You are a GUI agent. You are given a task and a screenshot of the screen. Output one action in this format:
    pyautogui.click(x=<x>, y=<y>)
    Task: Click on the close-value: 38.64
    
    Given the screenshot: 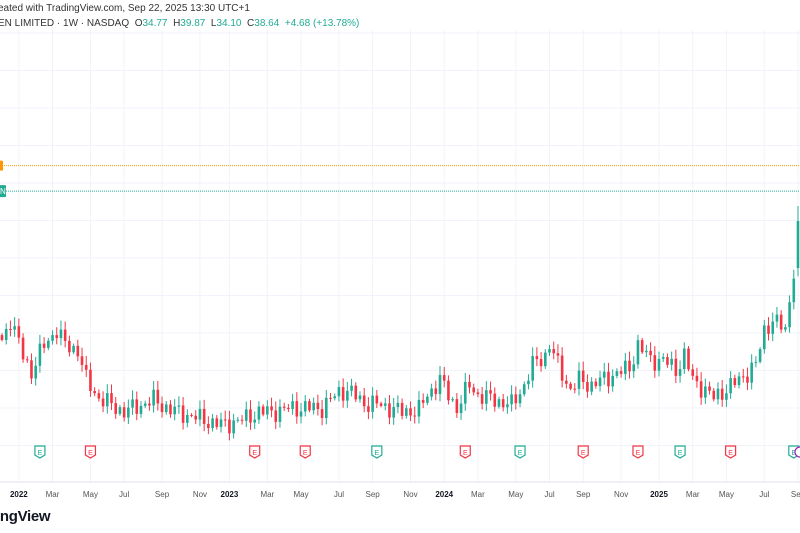 What is the action you would take?
    pyautogui.click(x=267, y=23)
    